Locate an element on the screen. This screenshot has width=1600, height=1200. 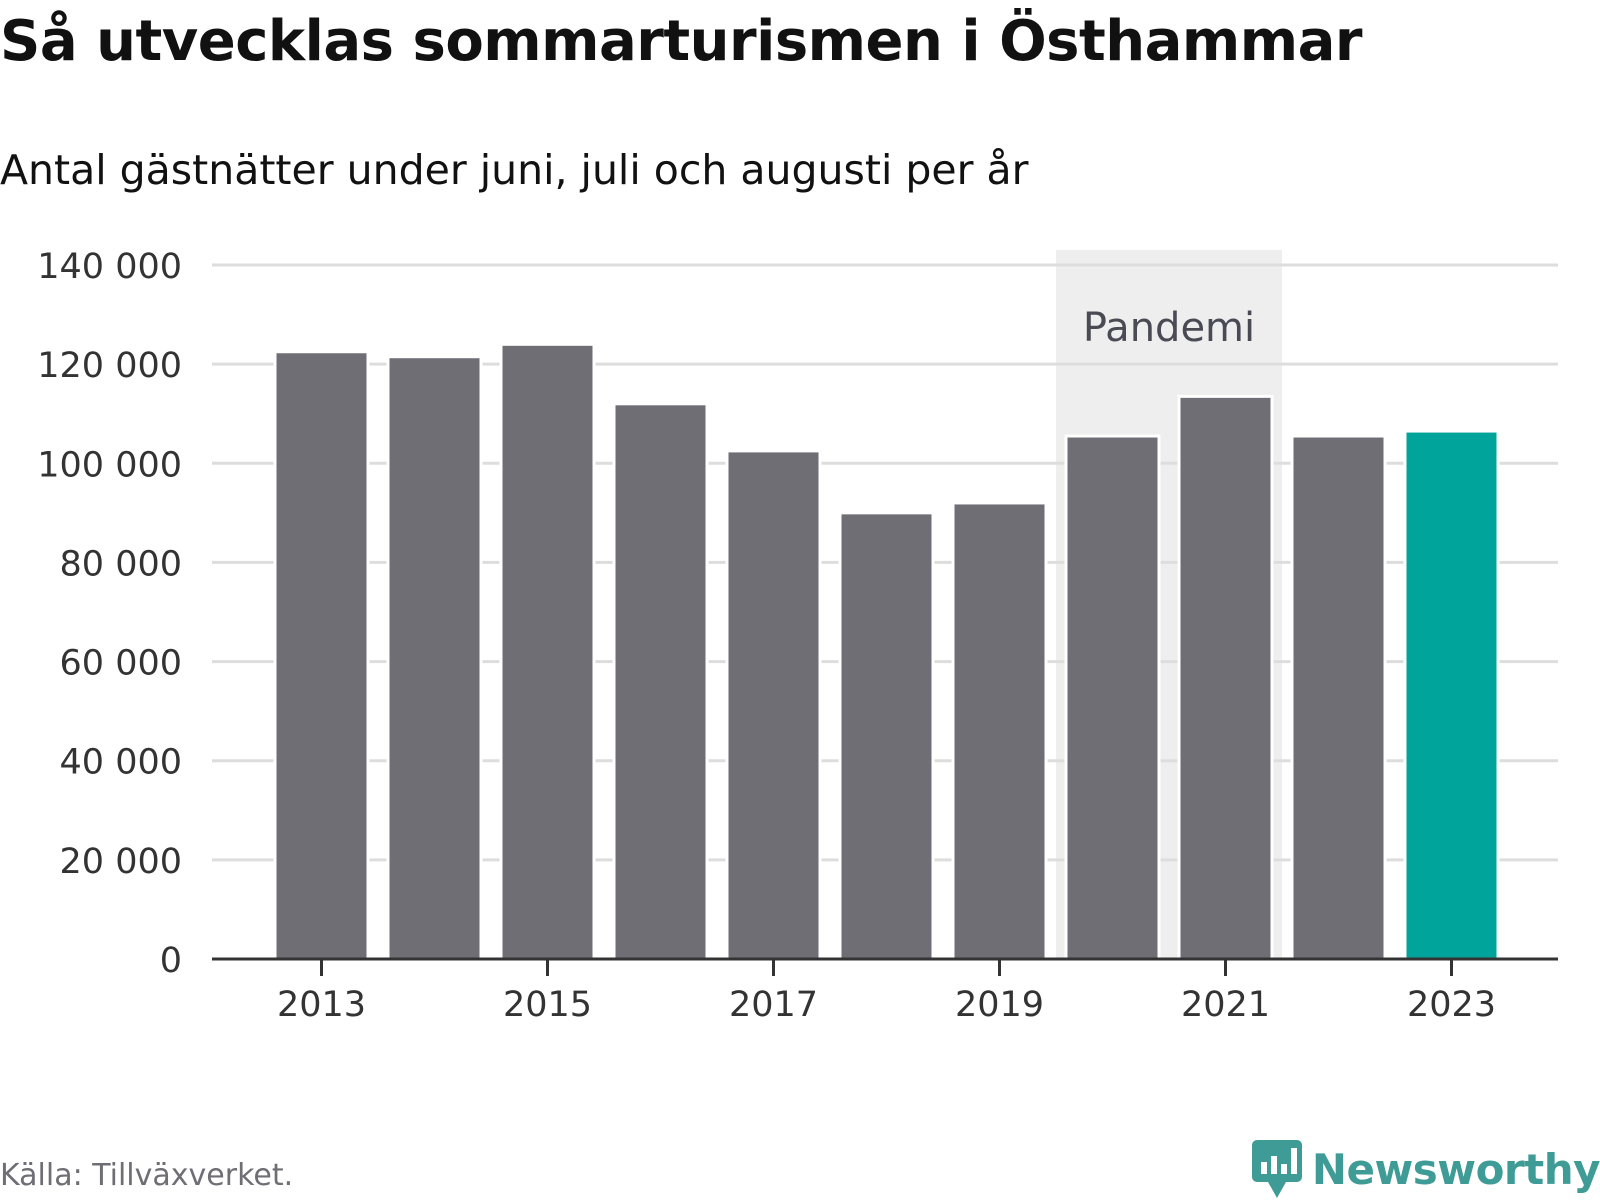
y-tick-label: 140 000 is located at coordinates (109, 267).